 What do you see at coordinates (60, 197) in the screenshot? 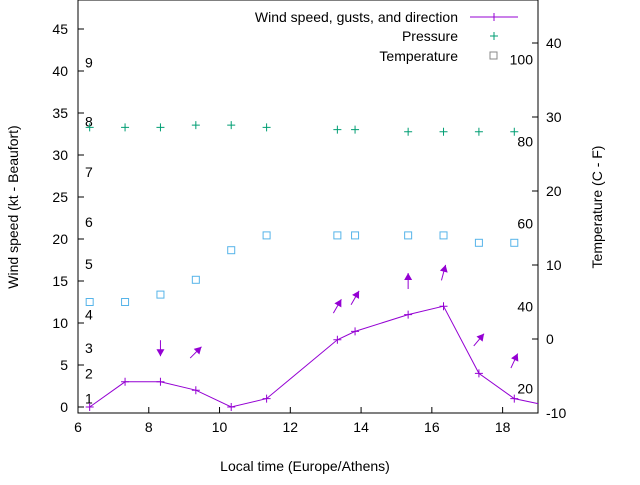
I see `y-tick-label: 25` at bounding box center [60, 197].